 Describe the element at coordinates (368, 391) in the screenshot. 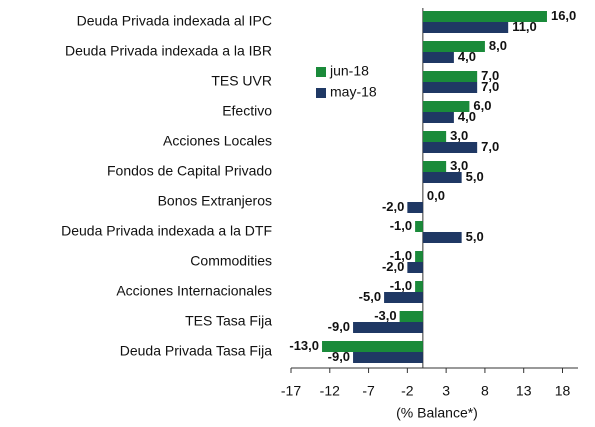

I see `x-tick-label: -7` at that location.